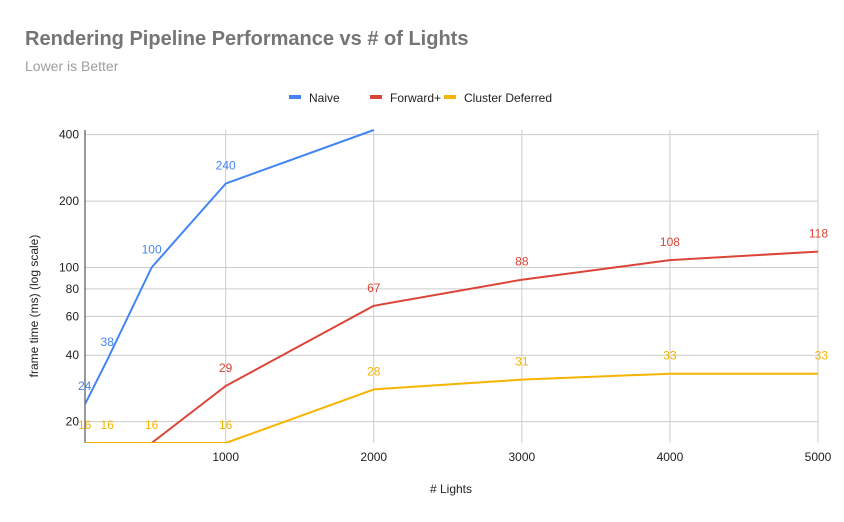 This screenshot has height=522, width=844. Describe the element at coordinates (73, 355) in the screenshot. I see `y-tick-label: 40` at that location.